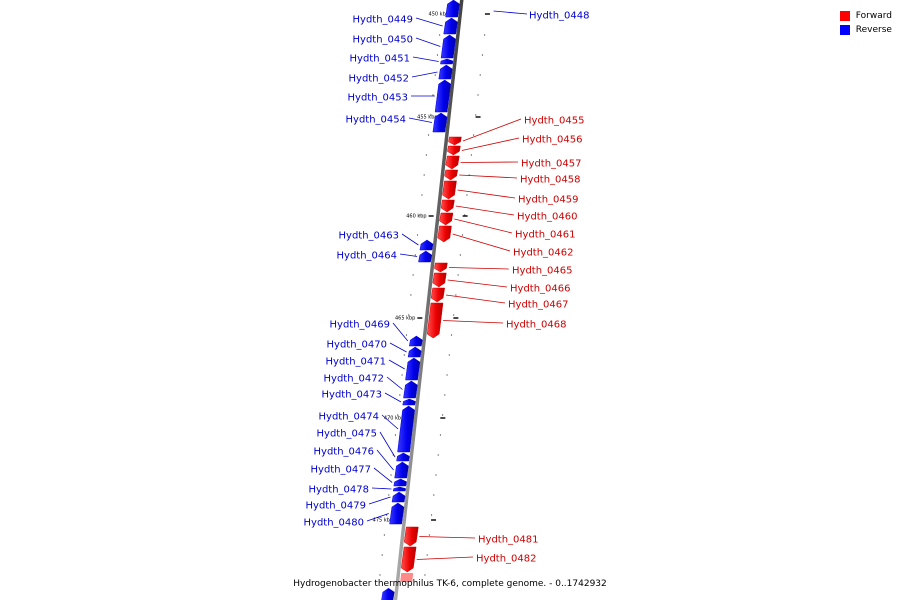 The width and height of the screenshot is (900, 600). Describe the element at coordinates (550, 180) in the screenshot. I see `gene-label: Hydth_0458` at that location.